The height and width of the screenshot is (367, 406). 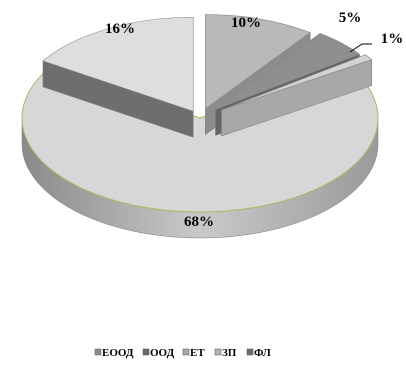 I want to click on data-label-оод: 5%, so click(x=350, y=18).